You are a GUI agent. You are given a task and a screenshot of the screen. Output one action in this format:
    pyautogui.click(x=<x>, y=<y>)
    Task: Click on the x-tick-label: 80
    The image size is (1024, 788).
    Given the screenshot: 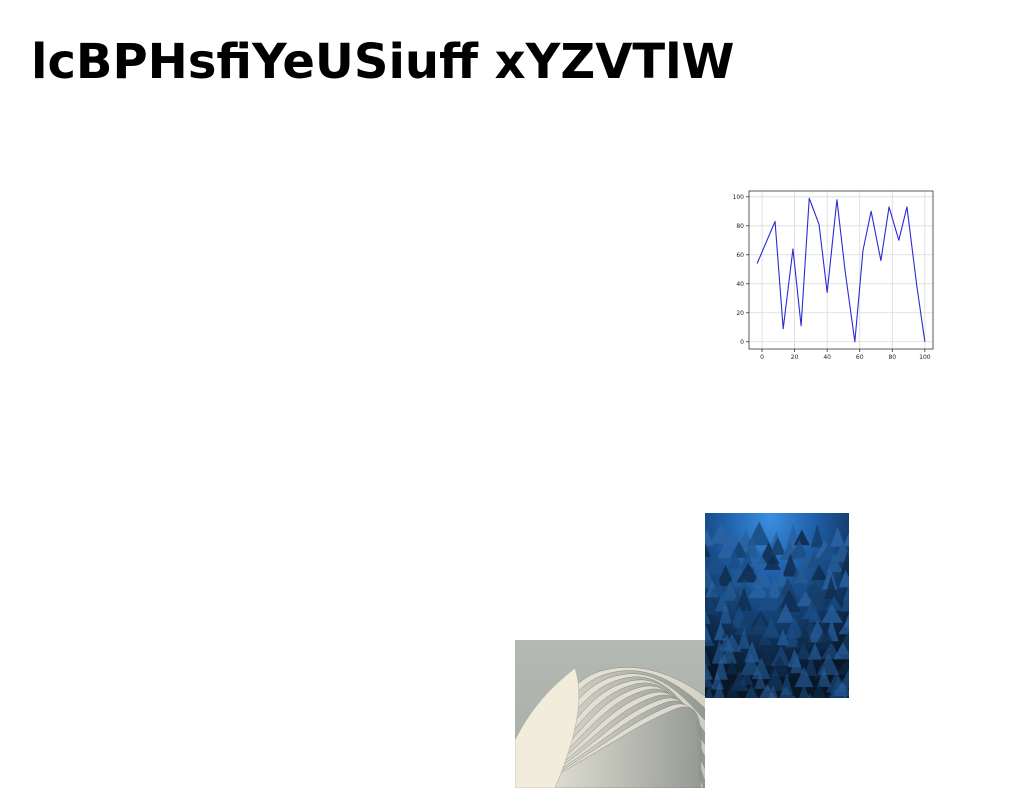 What is the action you would take?
    pyautogui.click(x=892, y=357)
    